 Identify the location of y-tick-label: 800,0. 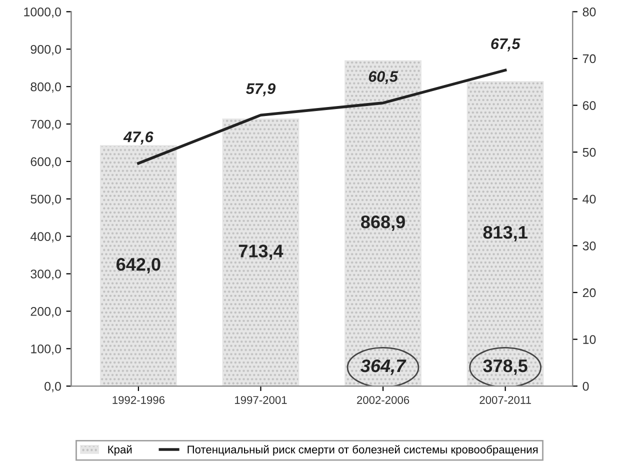
(45, 87).